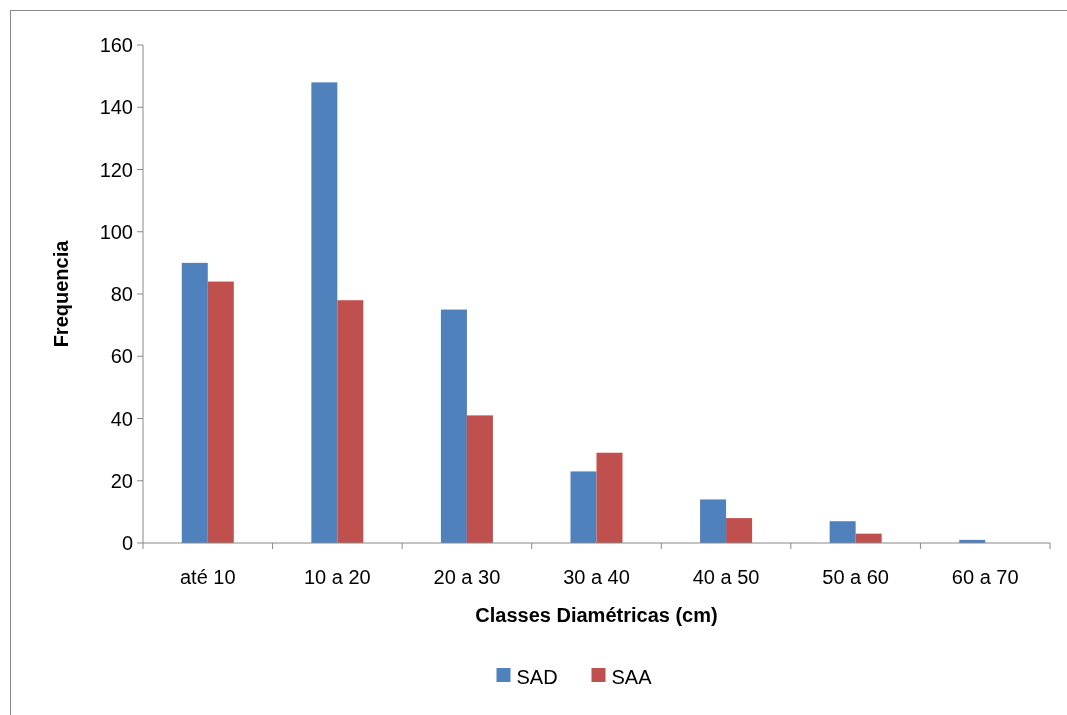  What do you see at coordinates (207, 577) in the screenshot?
I see `x-tick-label: até 10` at bounding box center [207, 577].